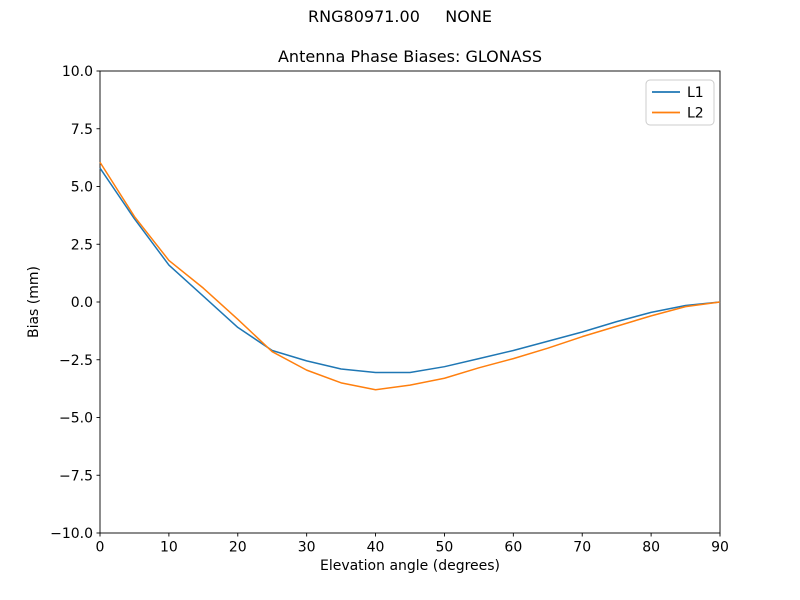 Image resolution: width=800 pixels, height=600 pixels. Describe the element at coordinates (169, 548) in the screenshot. I see `x-tick-label: 10` at that location.